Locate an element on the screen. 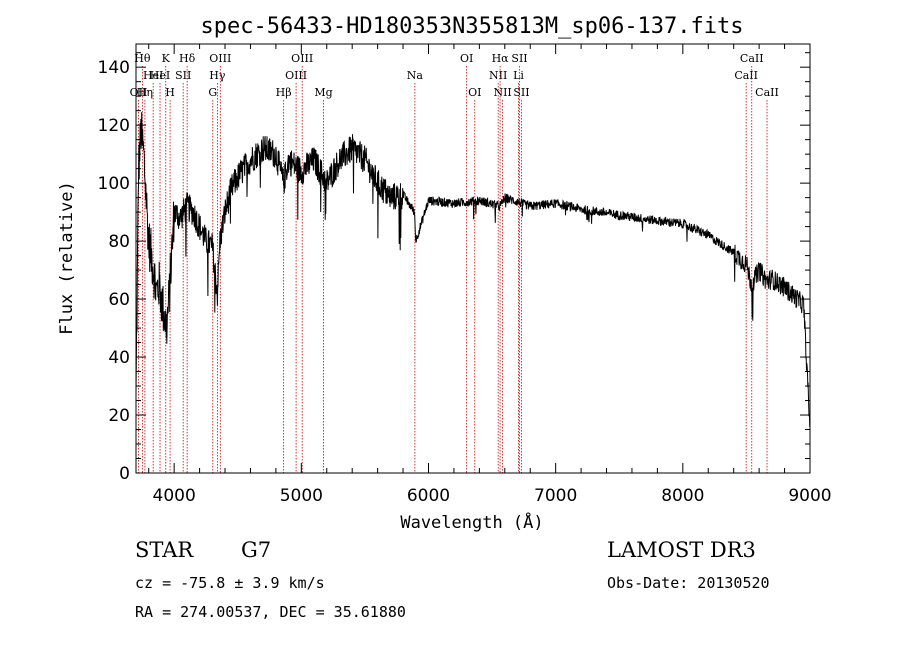 The width and height of the screenshot is (900, 649). spectral-line-label: Hθ is located at coordinates (142, 58).